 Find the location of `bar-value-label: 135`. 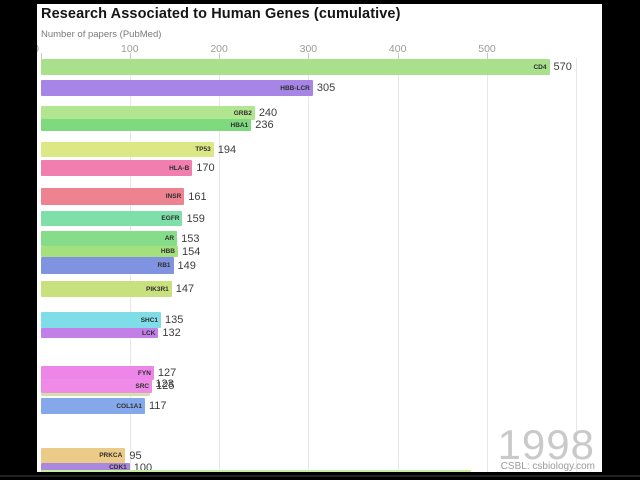

bar-value-label: 135 is located at coordinates (174, 320).